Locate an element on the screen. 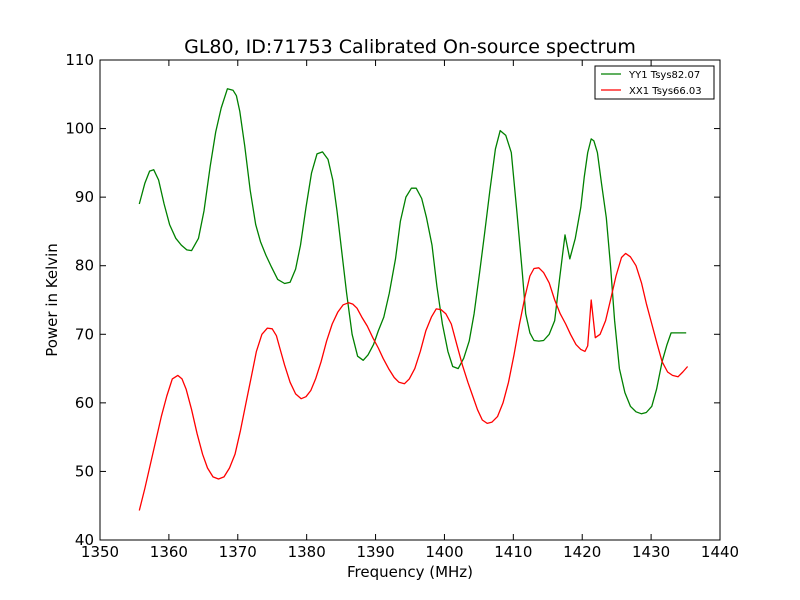 This screenshot has height=600, width=800. x-tick-label: 1360 is located at coordinates (169, 552).